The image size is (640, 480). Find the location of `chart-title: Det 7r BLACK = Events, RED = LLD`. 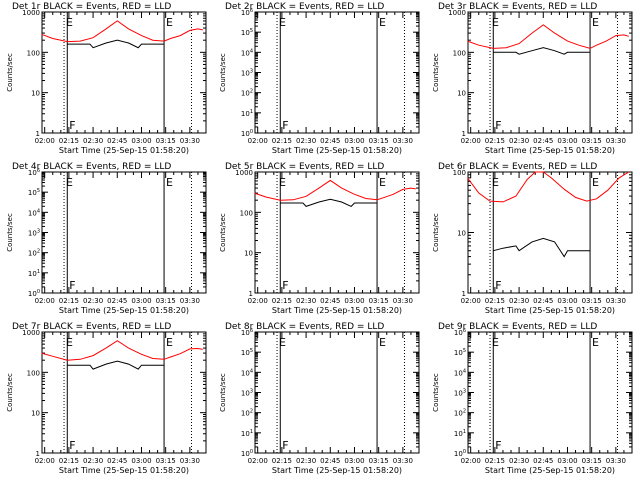

chart-title: Det 7r BLACK = Events, RED = LLD is located at coordinates (91, 327).